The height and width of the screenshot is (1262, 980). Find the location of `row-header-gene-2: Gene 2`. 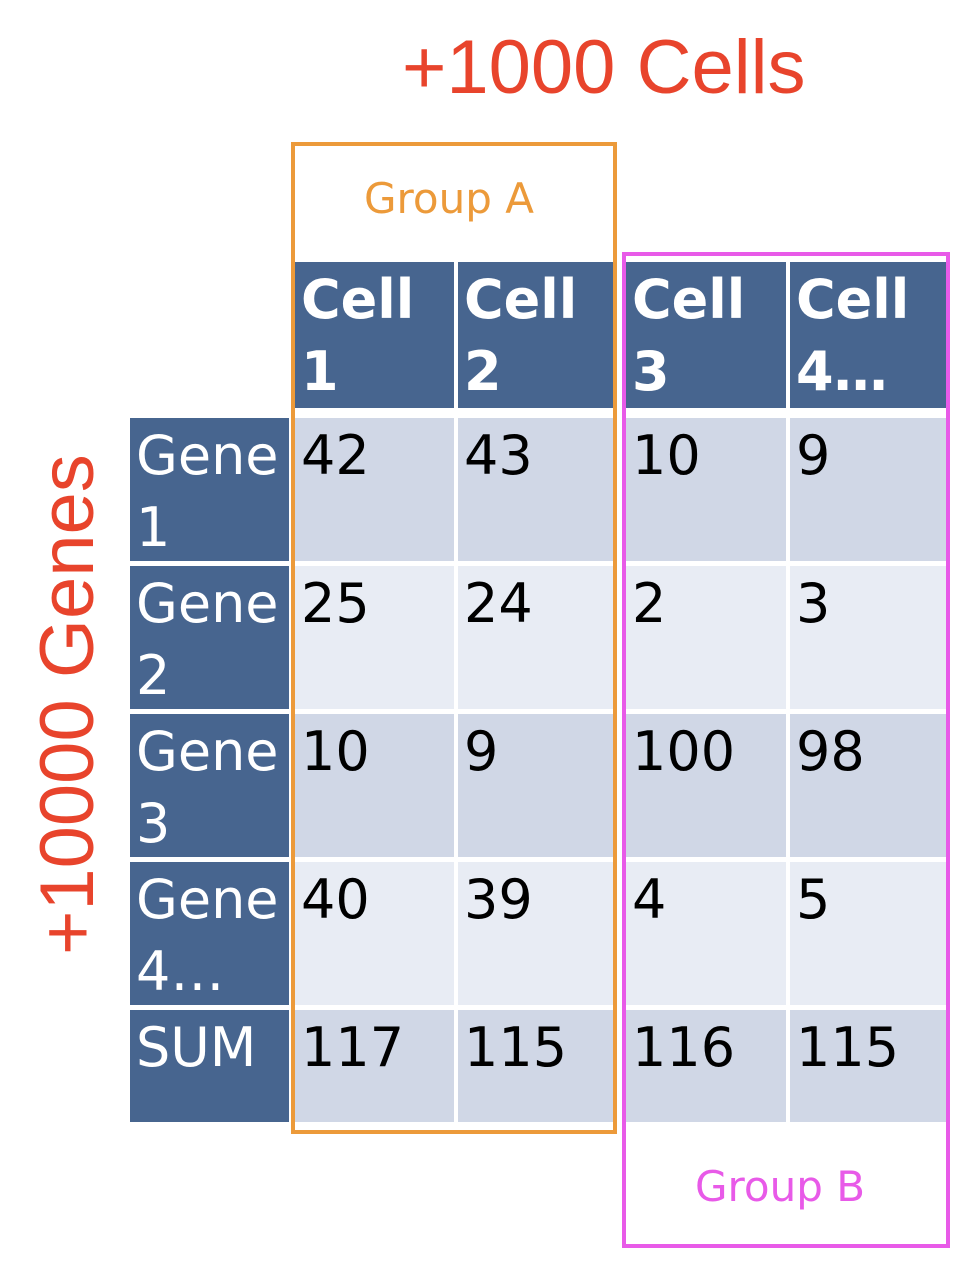

row-header-gene-2: Gene 2 is located at coordinates (209, 637).